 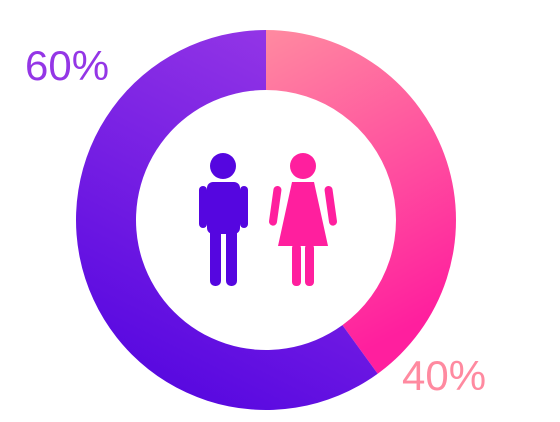 I want to click on woman-icon, so click(x=303, y=219).